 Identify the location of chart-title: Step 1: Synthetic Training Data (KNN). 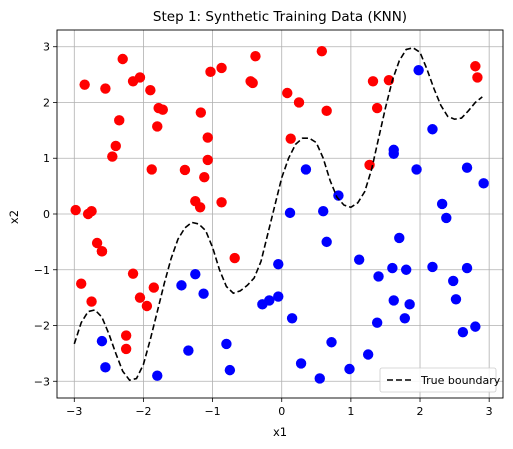
(280, 17).